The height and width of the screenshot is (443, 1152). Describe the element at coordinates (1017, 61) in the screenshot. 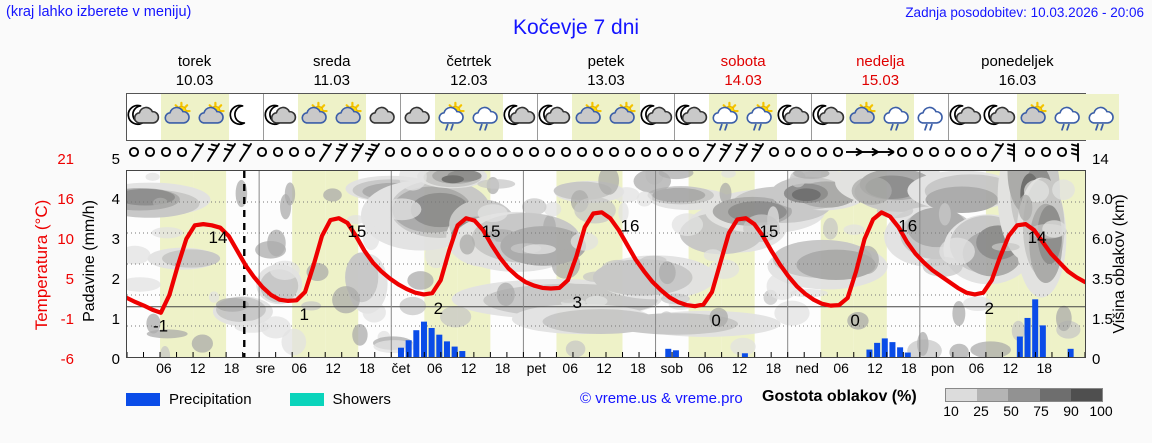

I see `day-name: ponedeljek` at that location.